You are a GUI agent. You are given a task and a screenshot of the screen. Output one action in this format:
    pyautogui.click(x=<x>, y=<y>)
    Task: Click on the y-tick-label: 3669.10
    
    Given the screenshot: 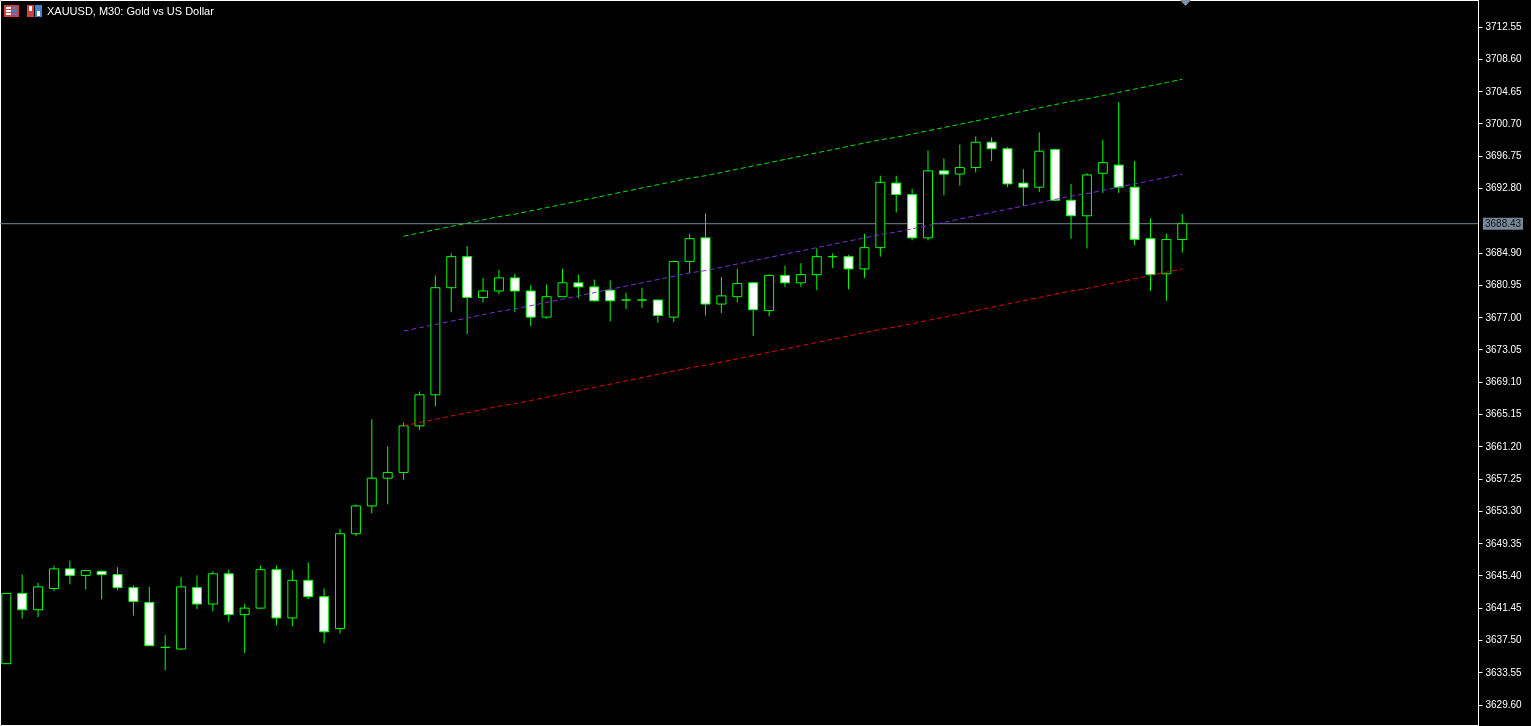 What is the action you would take?
    pyautogui.click(x=1504, y=382)
    